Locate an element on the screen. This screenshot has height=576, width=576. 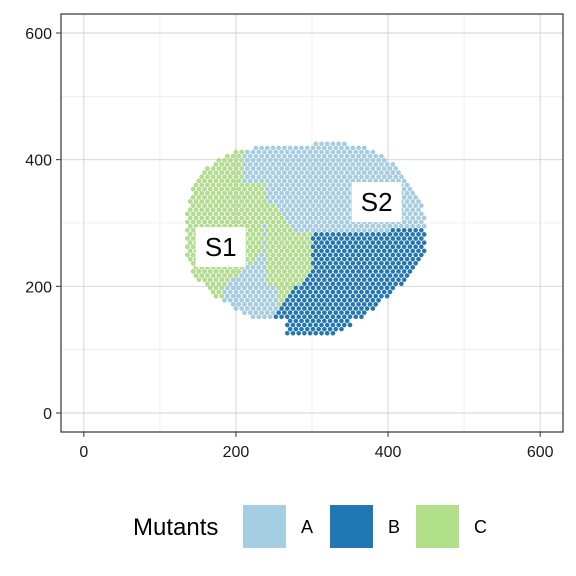
annotation-label: S2 is located at coordinates (377, 202).